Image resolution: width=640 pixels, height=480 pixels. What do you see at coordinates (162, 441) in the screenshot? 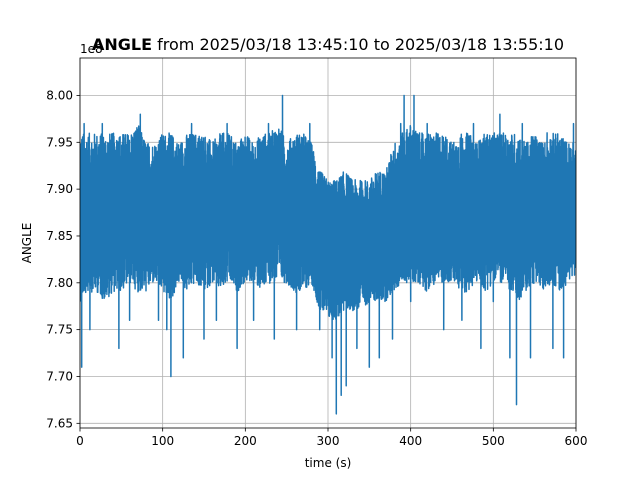
I see `x-tick-label: 100` at bounding box center [162, 441].